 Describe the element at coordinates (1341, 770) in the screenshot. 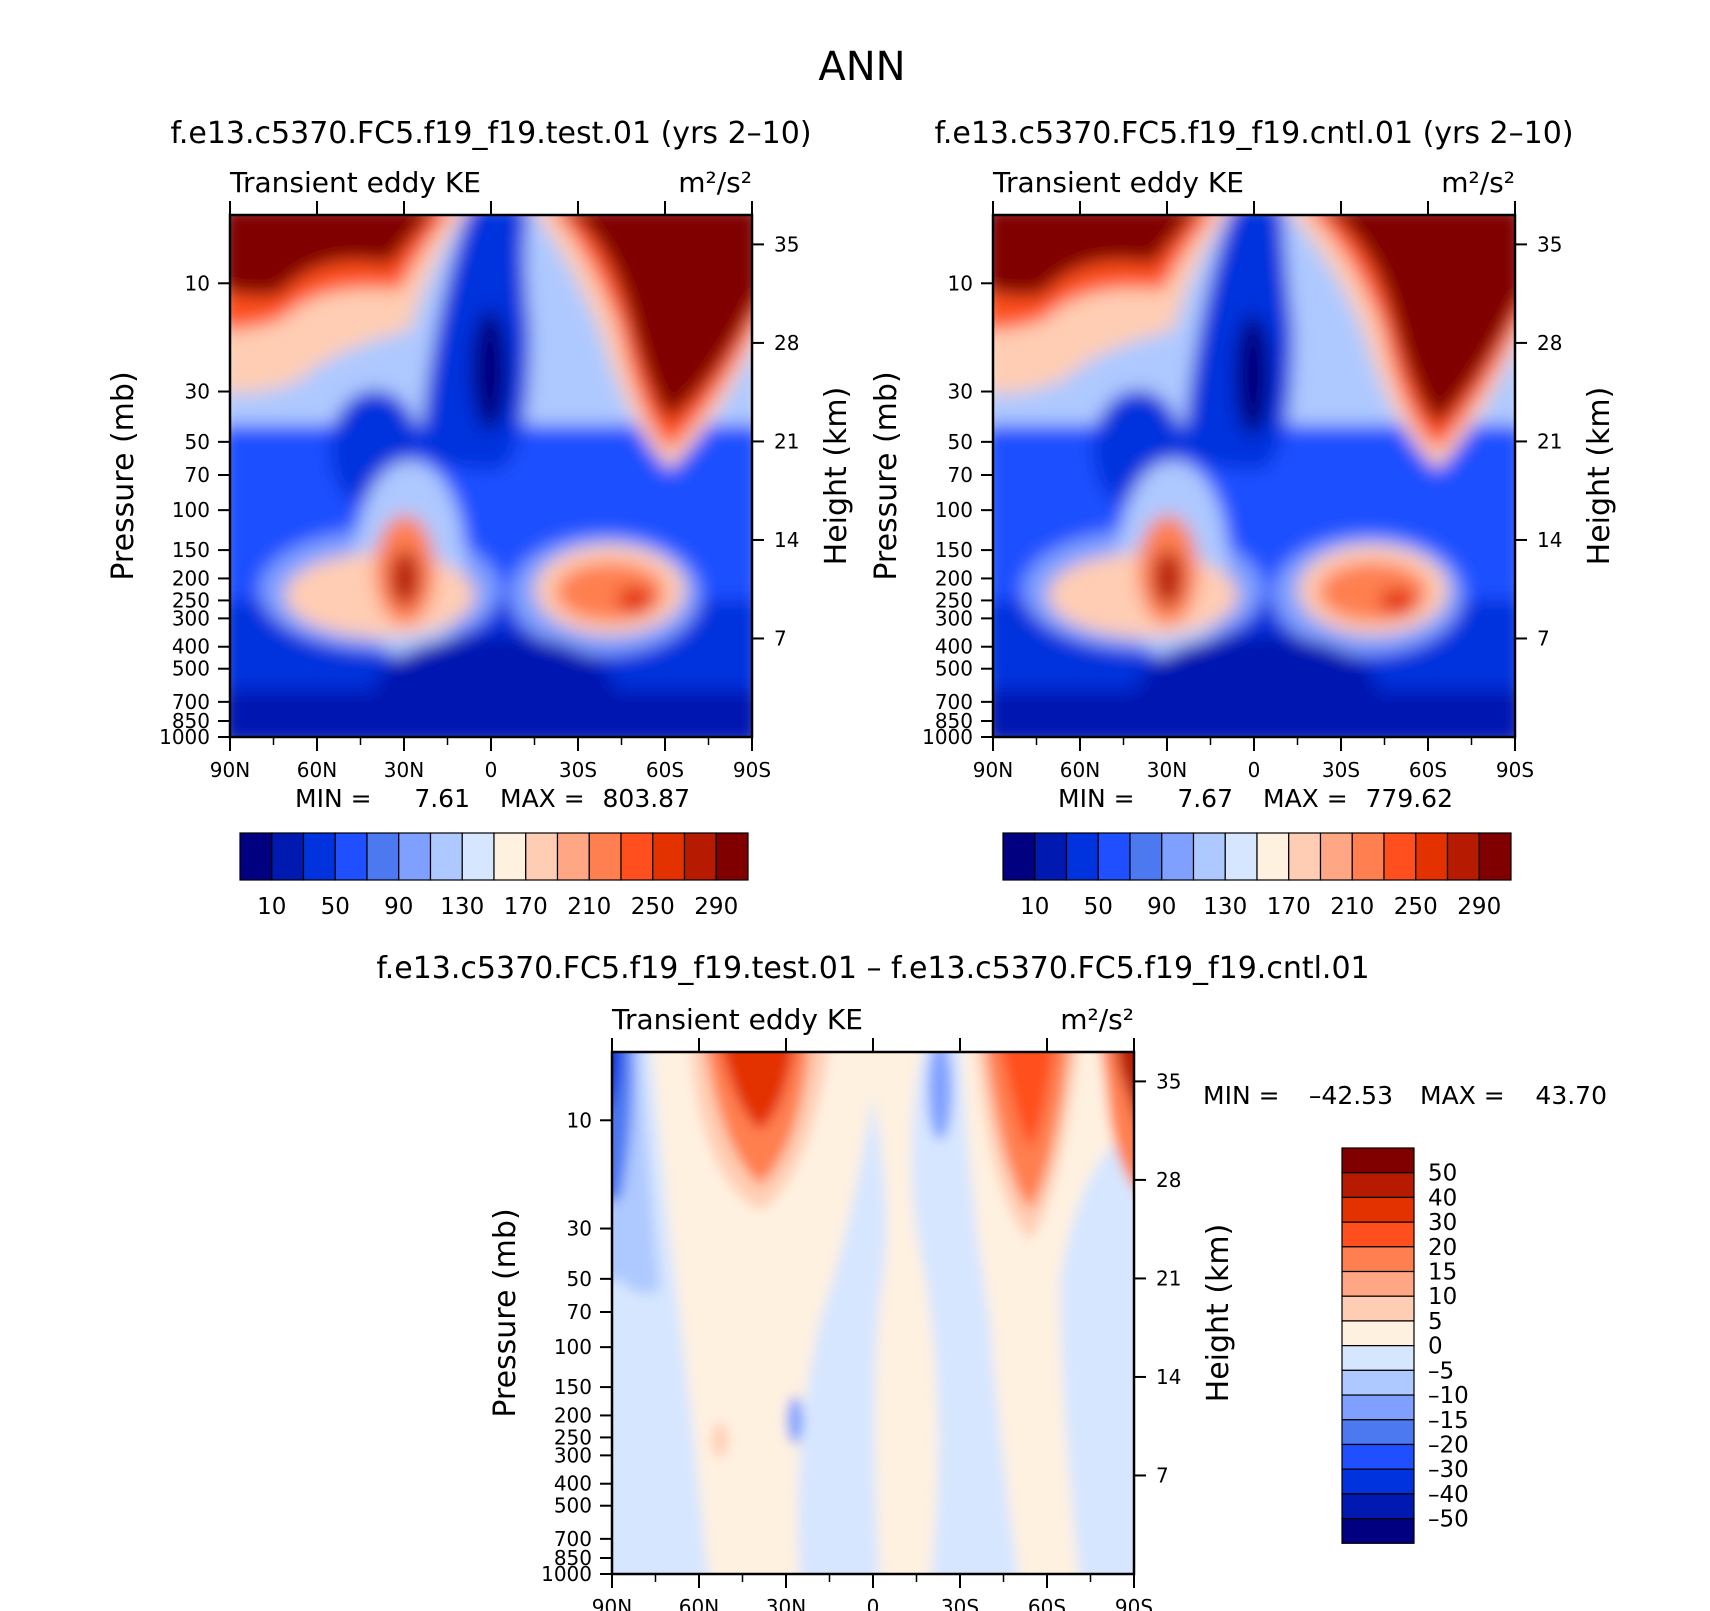

I see `lat-tick-label: 30S` at that location.